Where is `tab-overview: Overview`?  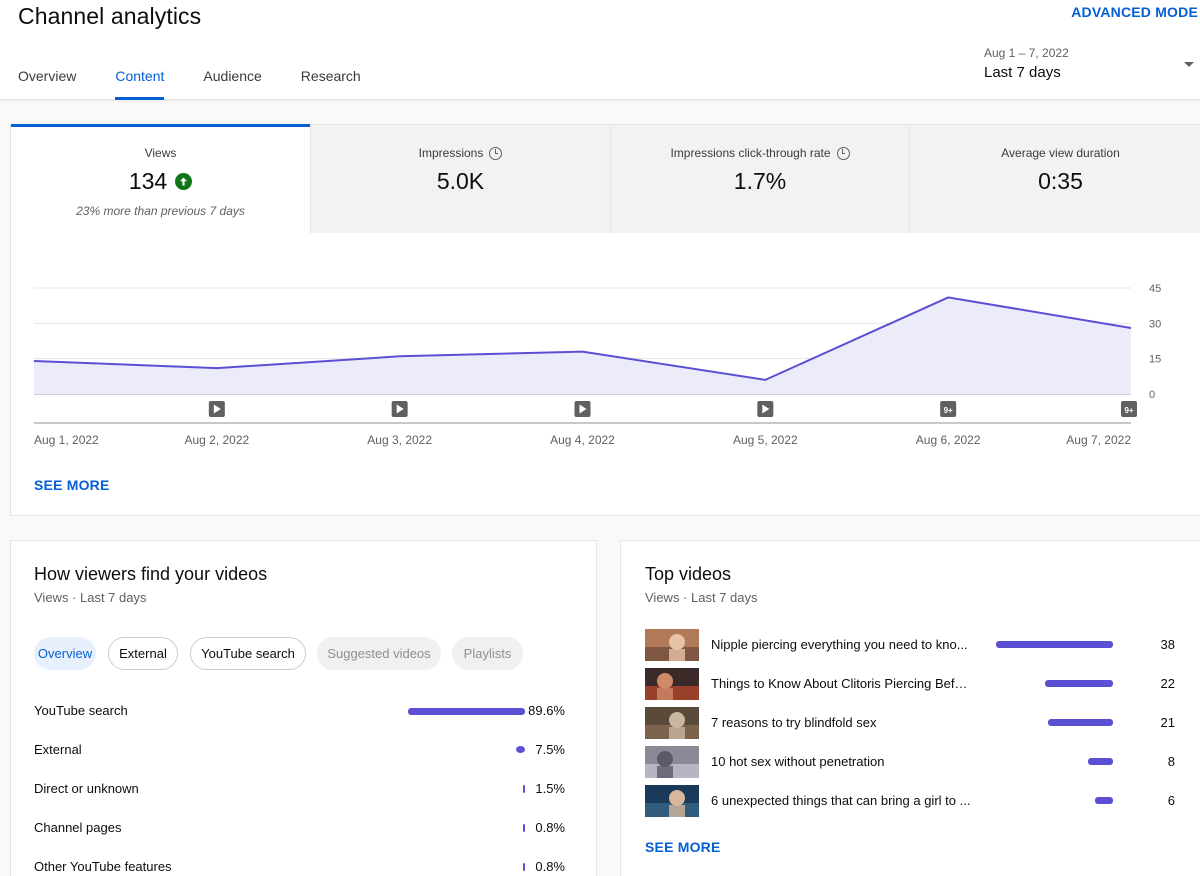
tab-overview: Overview is located at coordinates (47, 76).